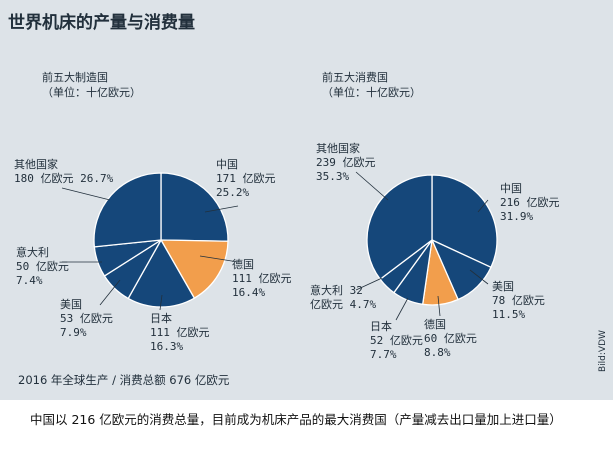  I want to click on production-italy-name: 意大利, so click(32, 252).